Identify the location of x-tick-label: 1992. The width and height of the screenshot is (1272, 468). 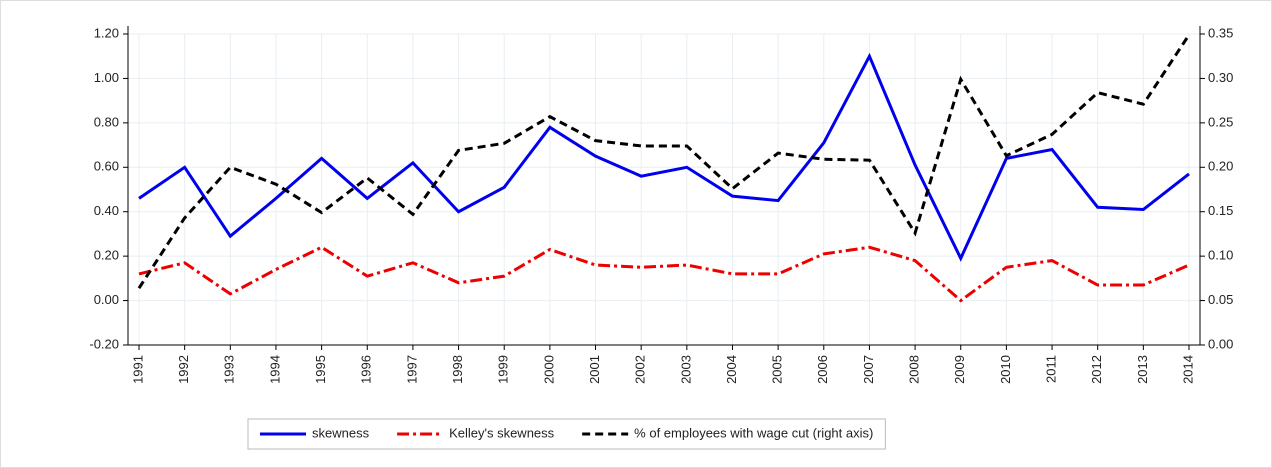
(183, 369).